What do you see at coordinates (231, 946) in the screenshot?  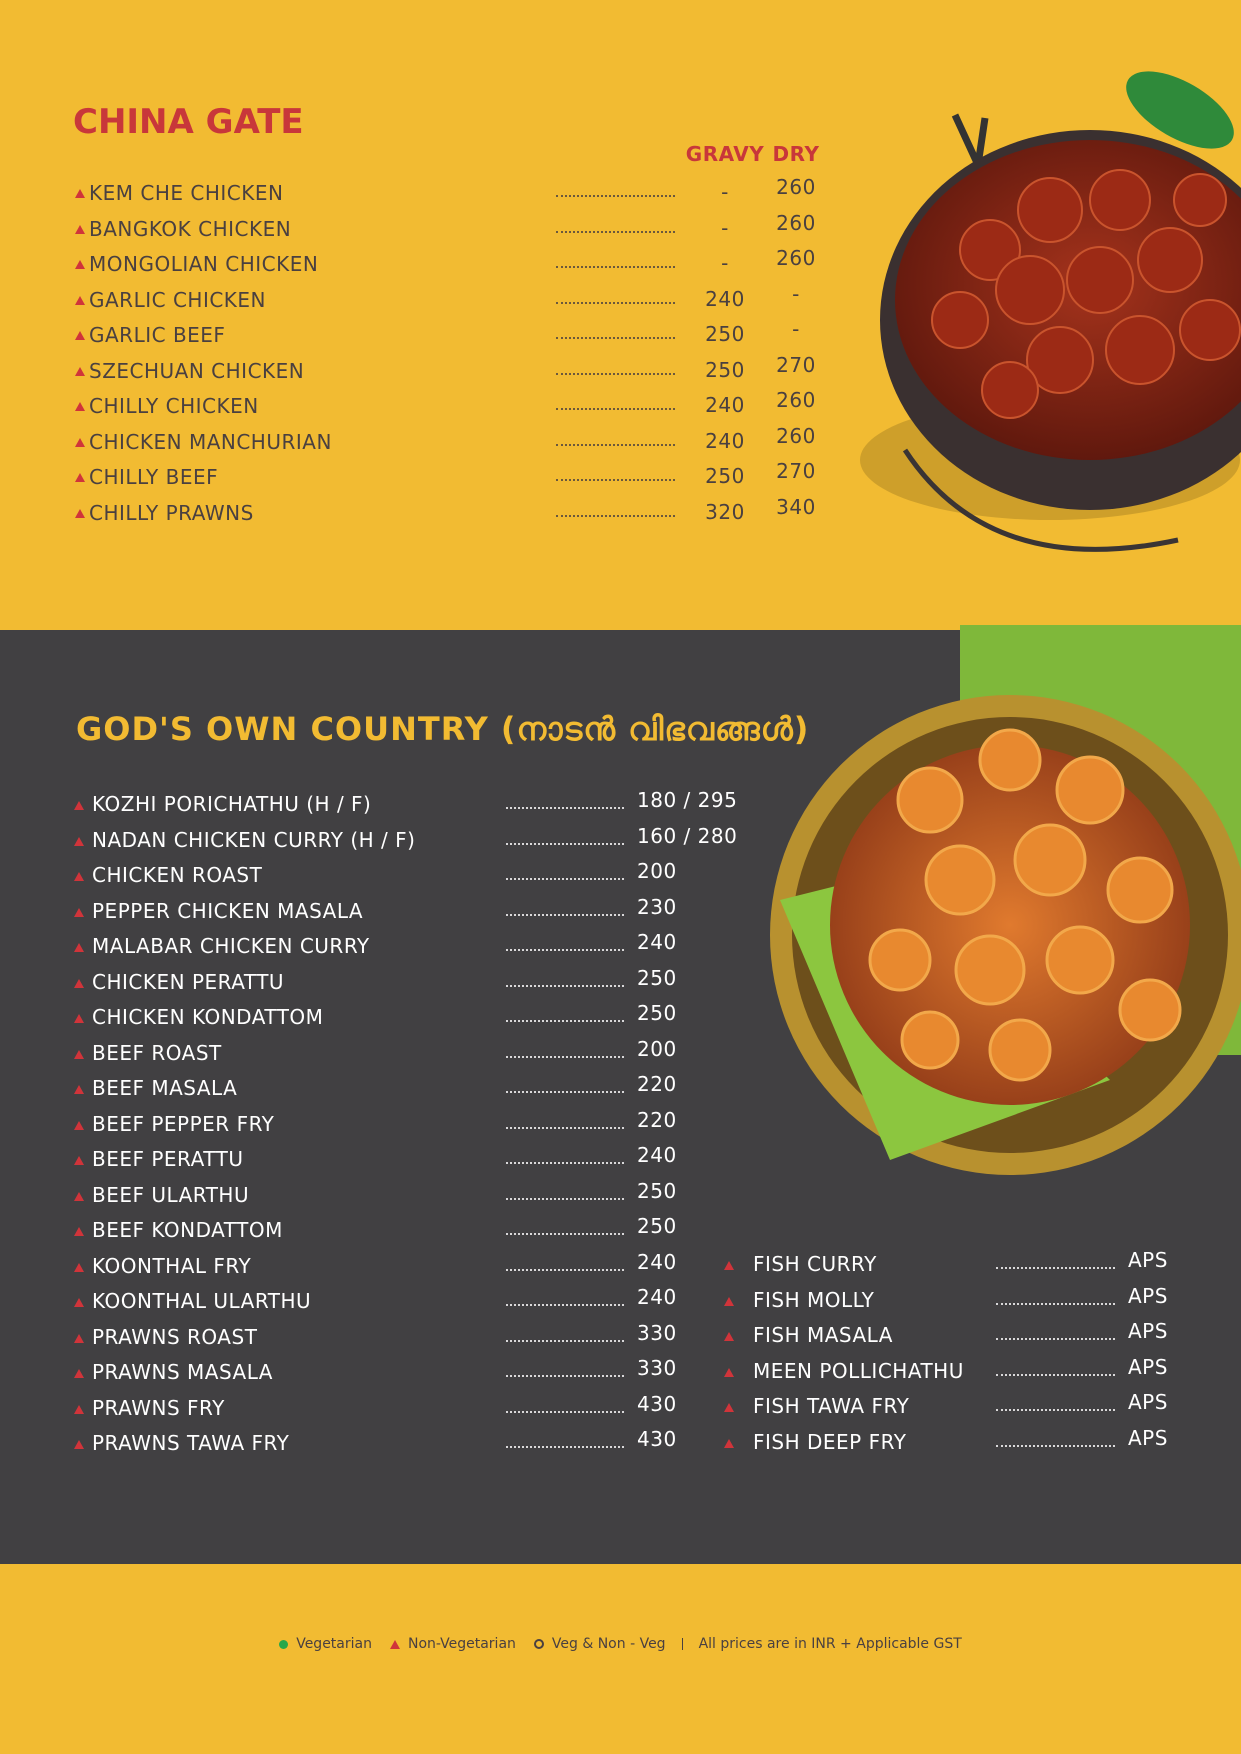 I see `item-name: MALABAR CHICKEN CURRY` at bounding box center [231, 946].